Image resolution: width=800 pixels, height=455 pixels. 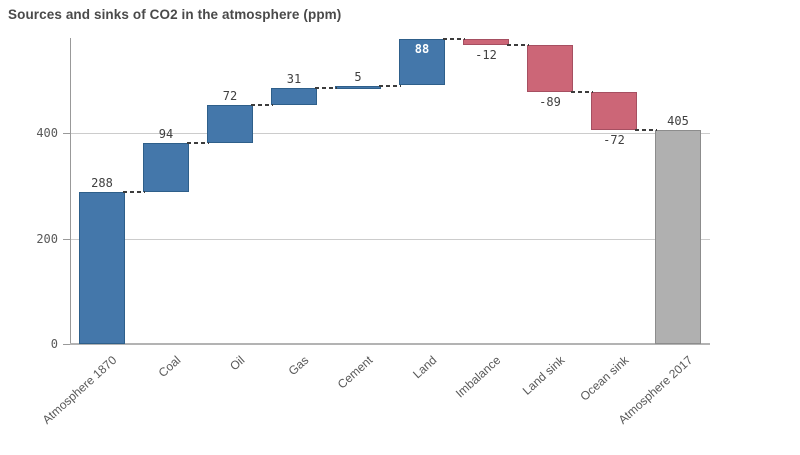 What do you see at coordinates (237, 363) in the screenshot?
I see `x-axis-category-oil: Oil` at bounding box center [237, 363].